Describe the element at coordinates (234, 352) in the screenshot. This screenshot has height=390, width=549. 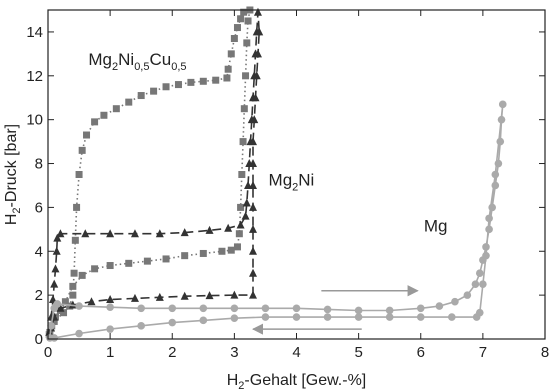
I see `x-tick-label: 3` at that location.